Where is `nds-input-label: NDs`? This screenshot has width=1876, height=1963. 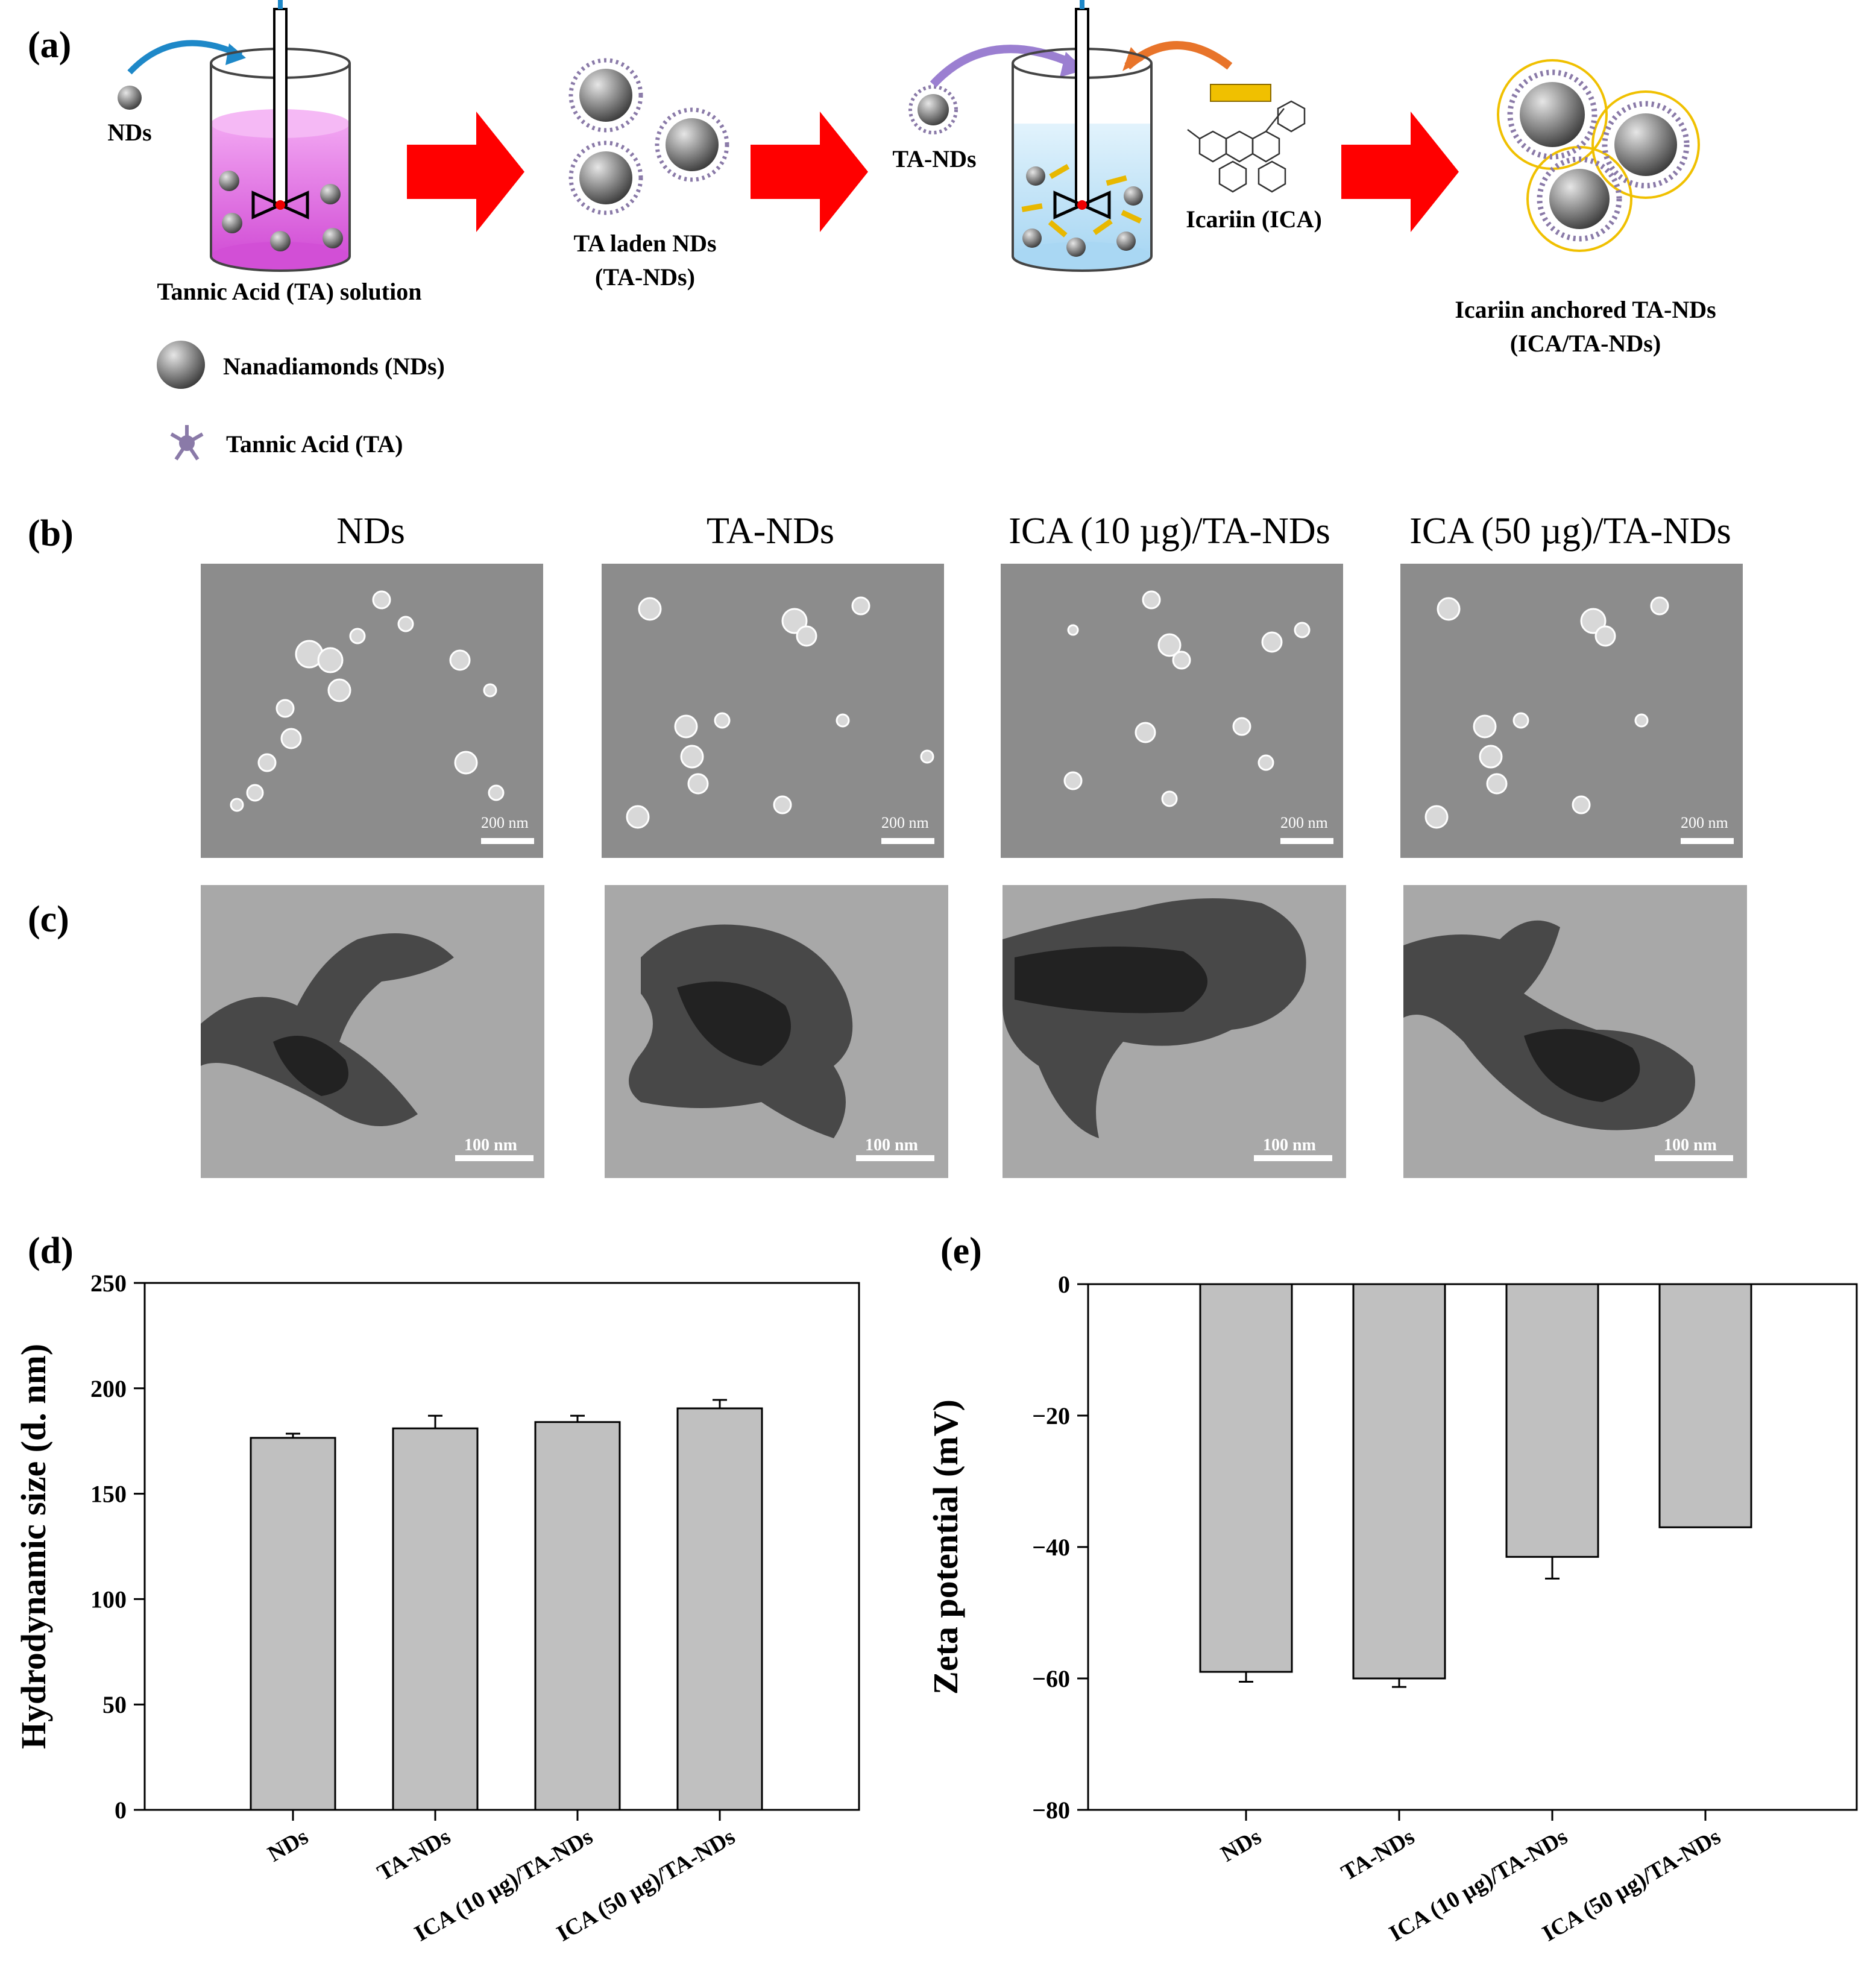
nds-input-label: NDs is located at coordinates (129, 132).